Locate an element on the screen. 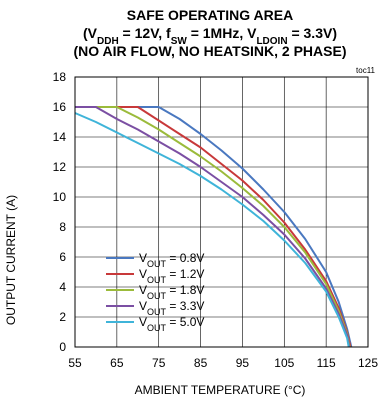  legend-label-5: VOUT = 5.0V is located at coordinates (171, 324).